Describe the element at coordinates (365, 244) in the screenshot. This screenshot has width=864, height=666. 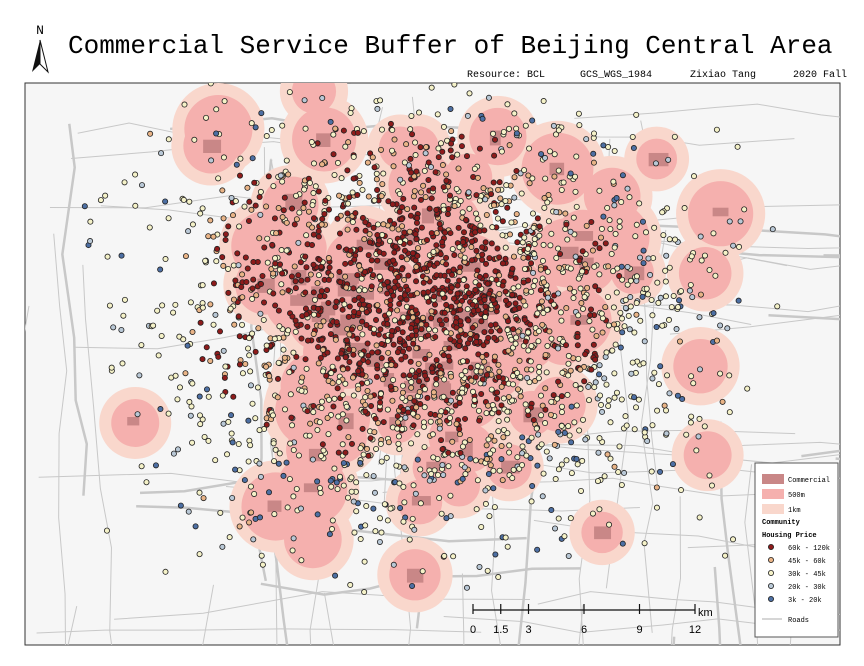
I see `commercial-area` at that location.